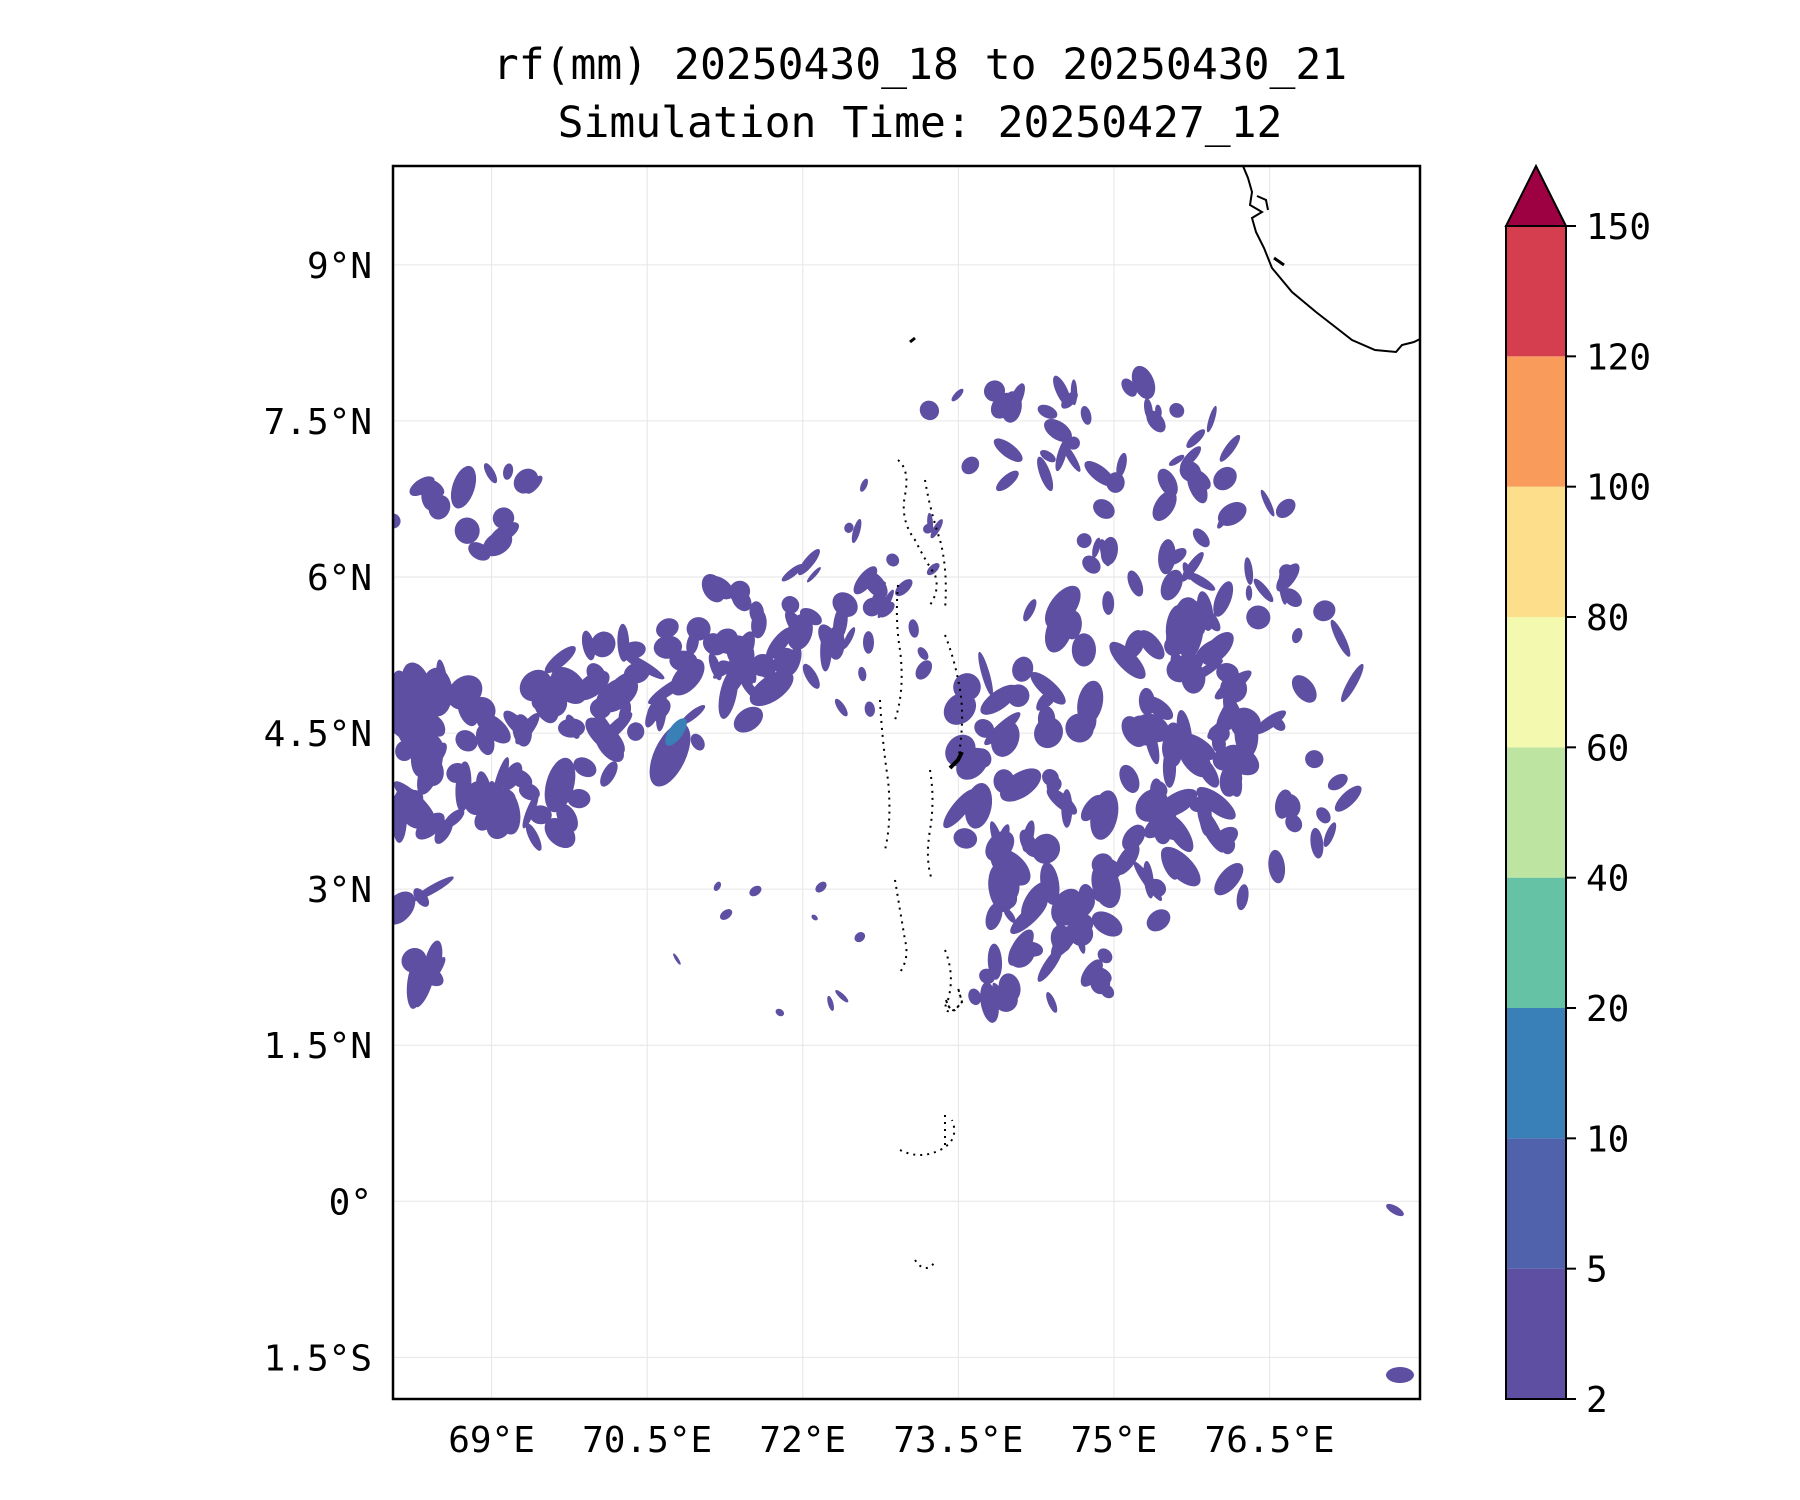 This screenshot has height=1500, width=1800. What do you see at coordinates (1331, 260) in the screenshot?
I see `india-coastline` at bounding box center [1331, 260].